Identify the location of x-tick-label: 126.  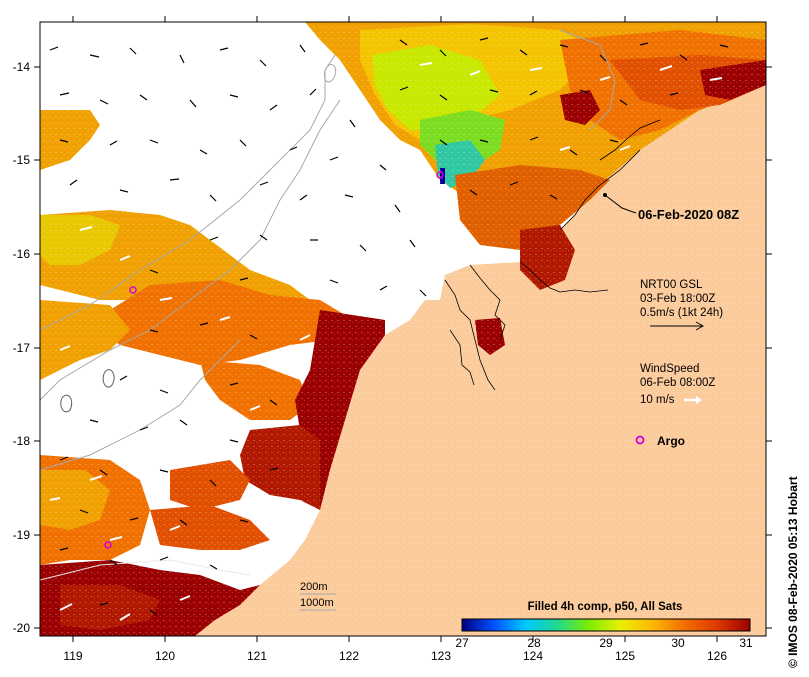
(717, 656).